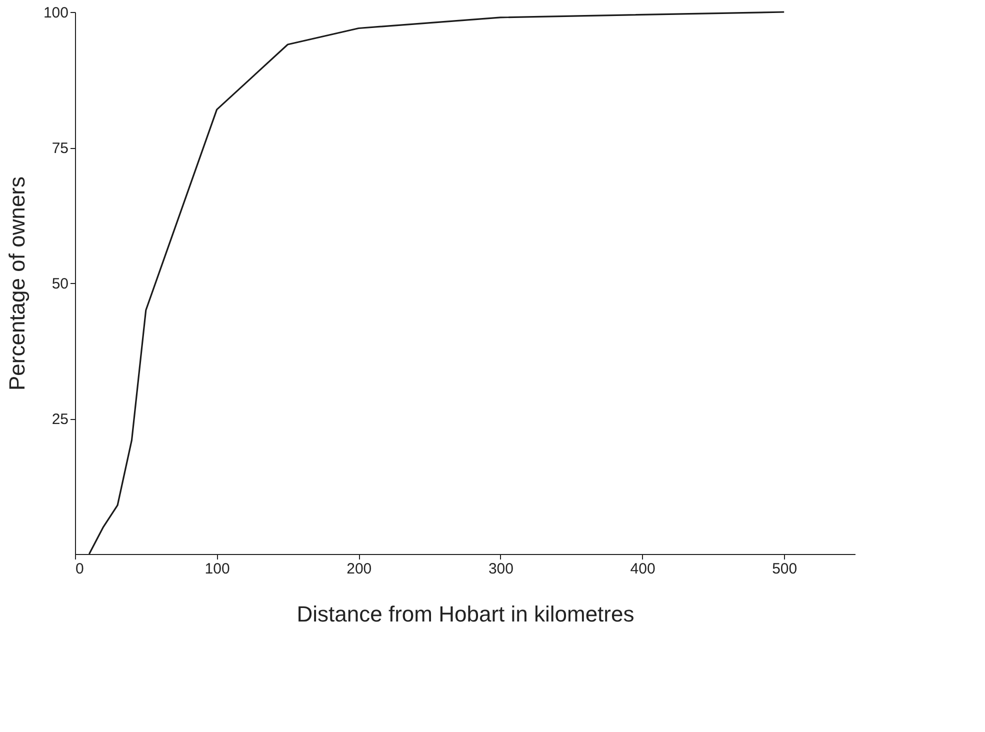  Describe the element at coordinates (643, 569) in the screenshot. I see `x-tick-label: 400` at that location.